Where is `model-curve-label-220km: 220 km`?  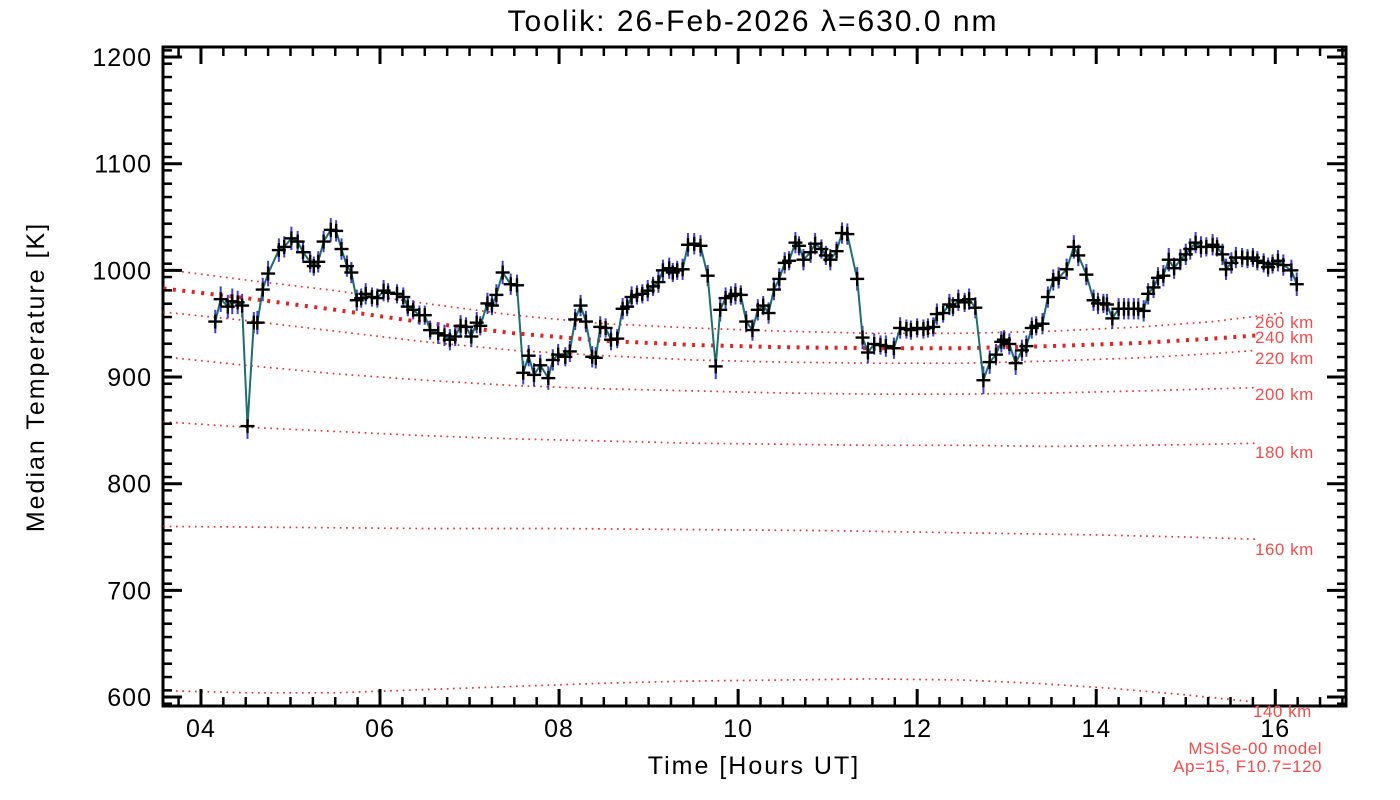
model-curve-label-220km: 220 km is located at coordinates (1284, 358).